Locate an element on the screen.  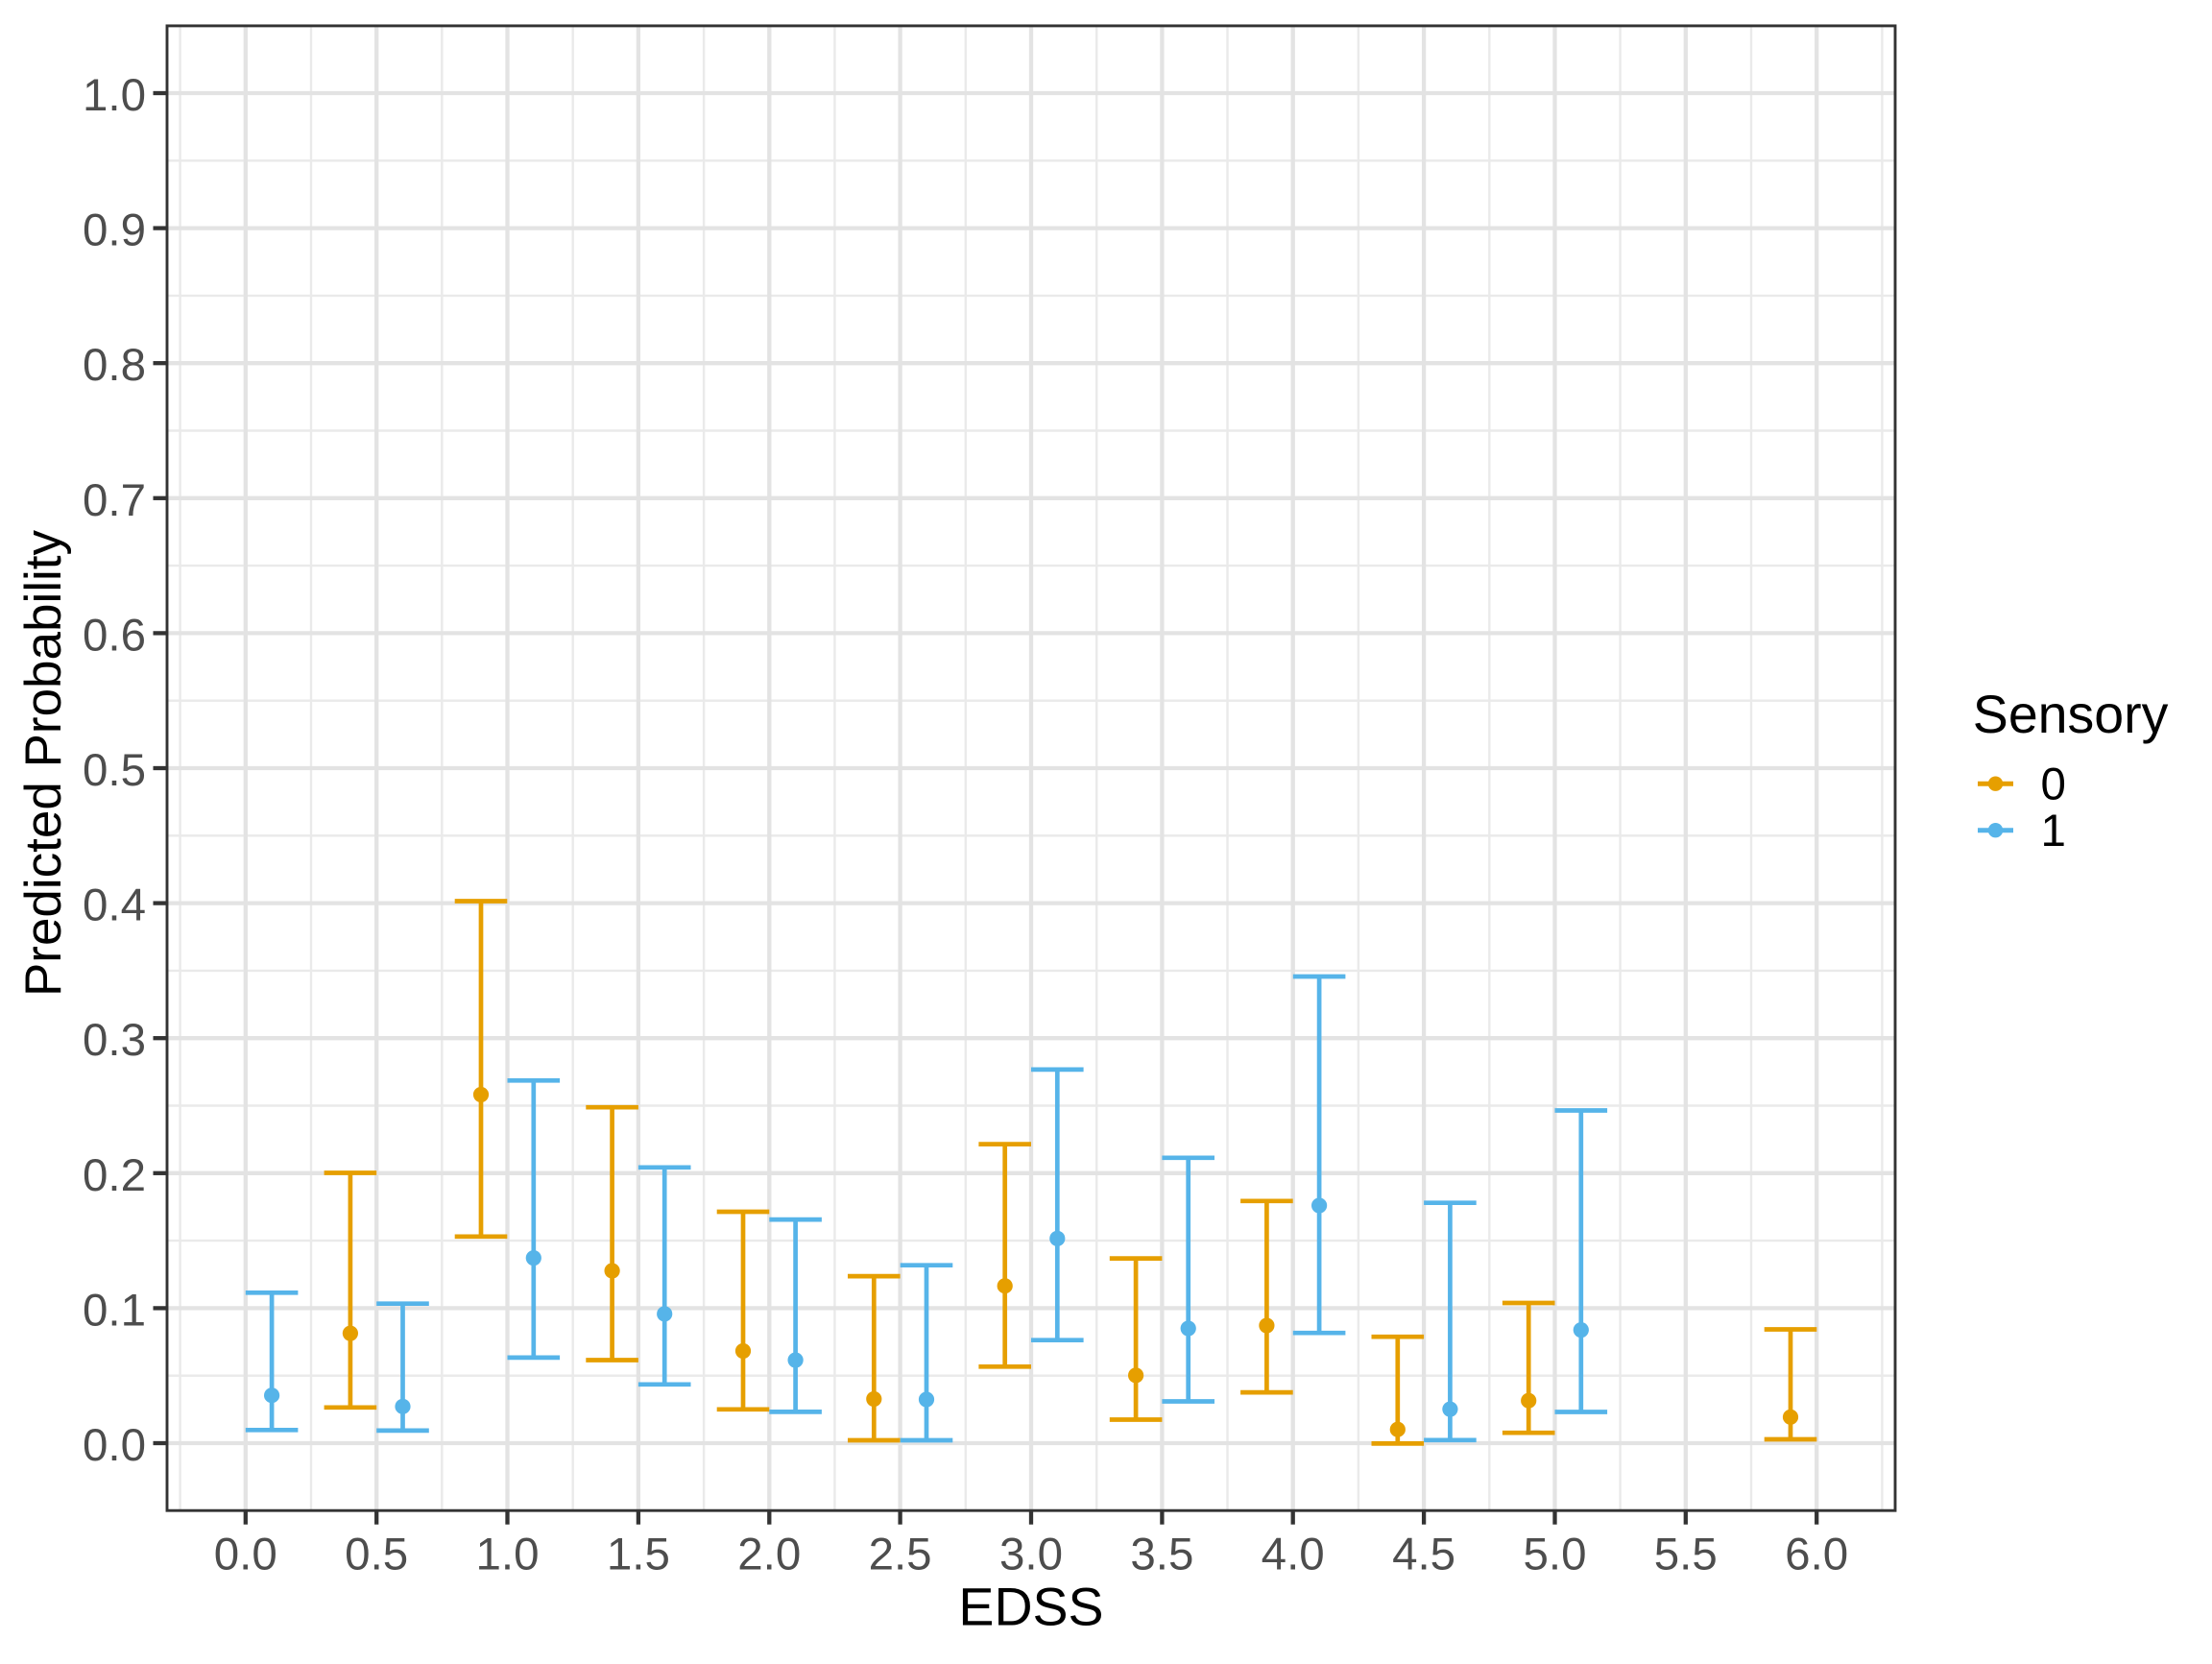
svg-text: 0.3 is located at coordinates (114, 1041).